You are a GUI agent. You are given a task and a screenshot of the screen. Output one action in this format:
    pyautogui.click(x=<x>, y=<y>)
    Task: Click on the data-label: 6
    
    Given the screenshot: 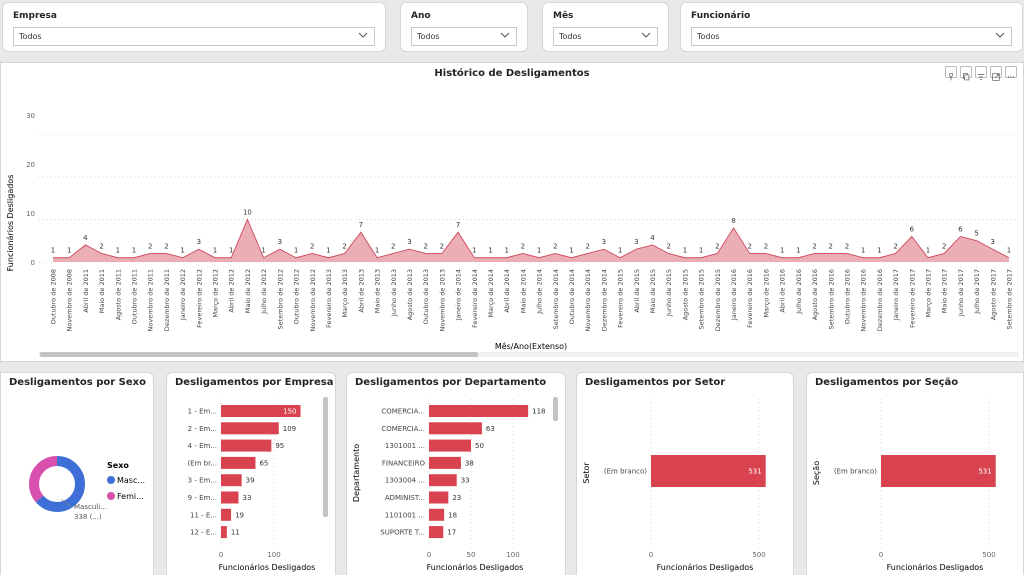 What is the action you would take?
    pyautogui.click(x=960, y=229)
    